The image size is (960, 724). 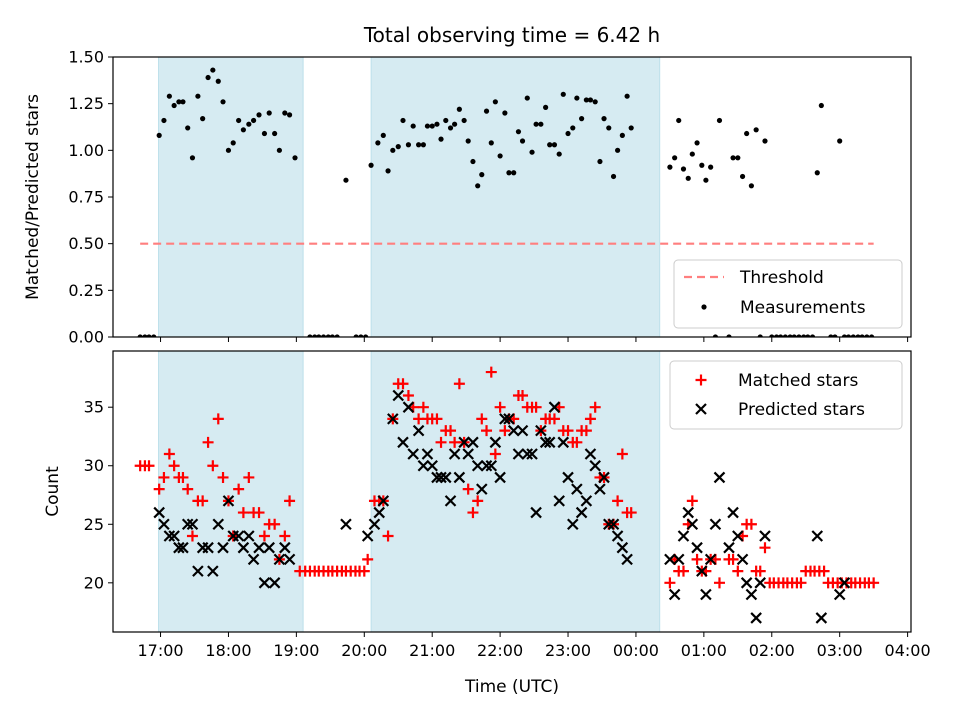 What do you see at coordinates (788, 294) in the screenshot?
I see `legend-box` at bounding box center [788, 294].